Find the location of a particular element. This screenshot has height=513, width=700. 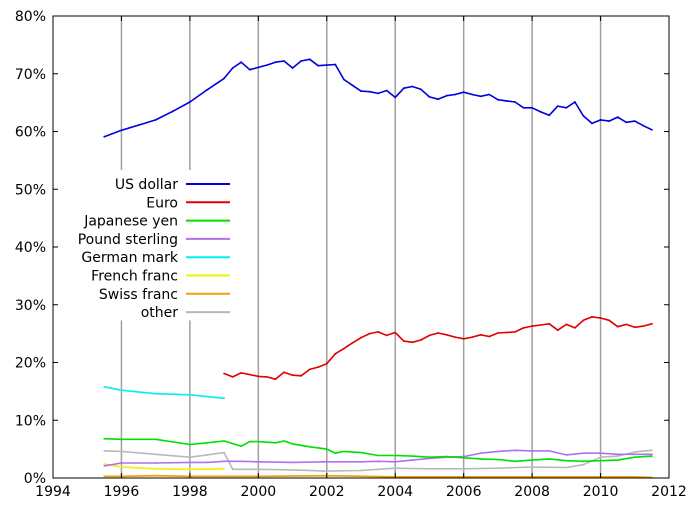

legend-label-other: other is located at coordinates (160, 313).